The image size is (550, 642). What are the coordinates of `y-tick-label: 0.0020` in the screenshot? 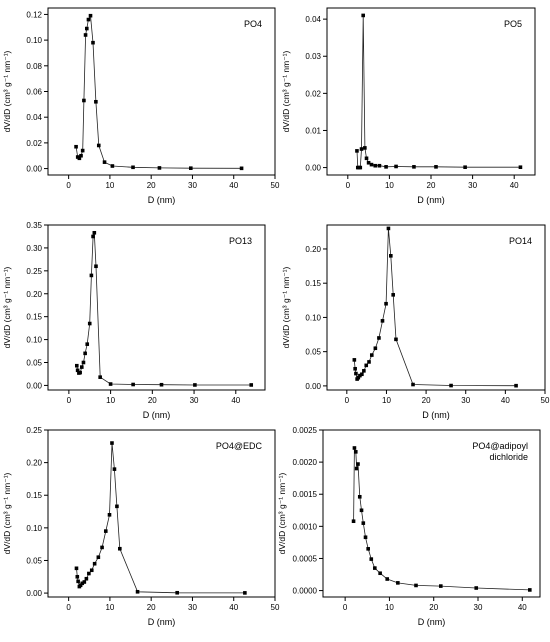 It's located at (305, 462).